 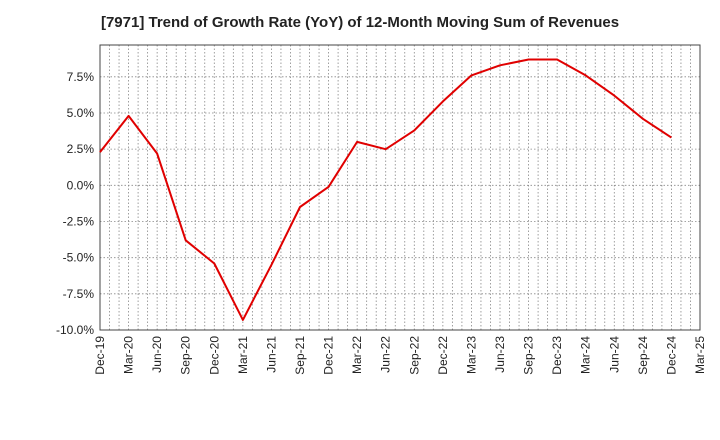 What do you see at coordinates (100, 355) in the screenshot?
I see `x-tick-label: Dec-19` at bounding box center [100, 355].